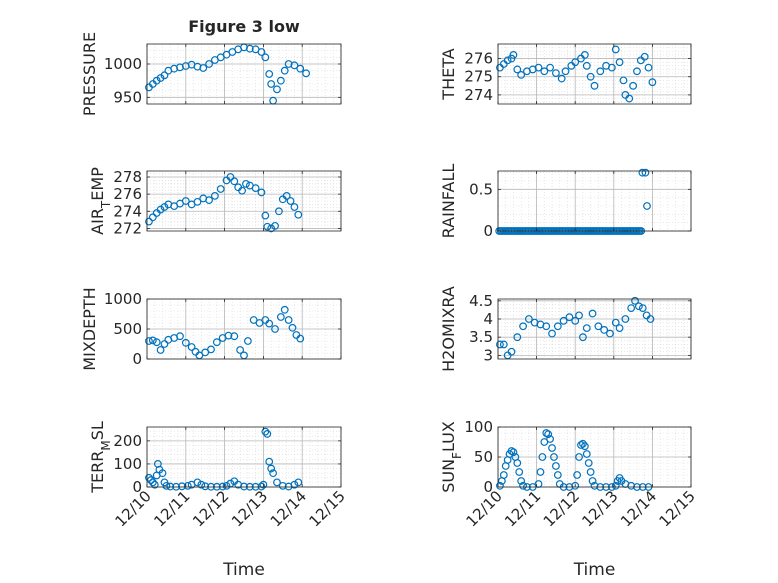  I want to click on y-tick-label: 950, so click(127, 97).